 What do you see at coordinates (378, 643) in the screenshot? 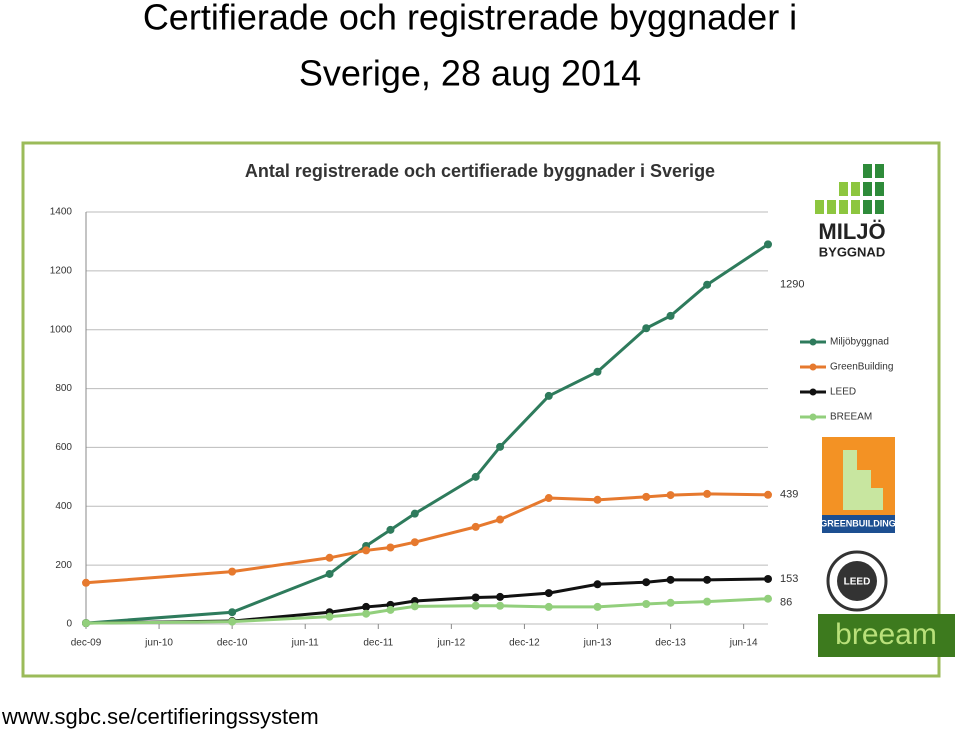
I see `x-tick-label: dec-11` at bounding box center [378, 643].